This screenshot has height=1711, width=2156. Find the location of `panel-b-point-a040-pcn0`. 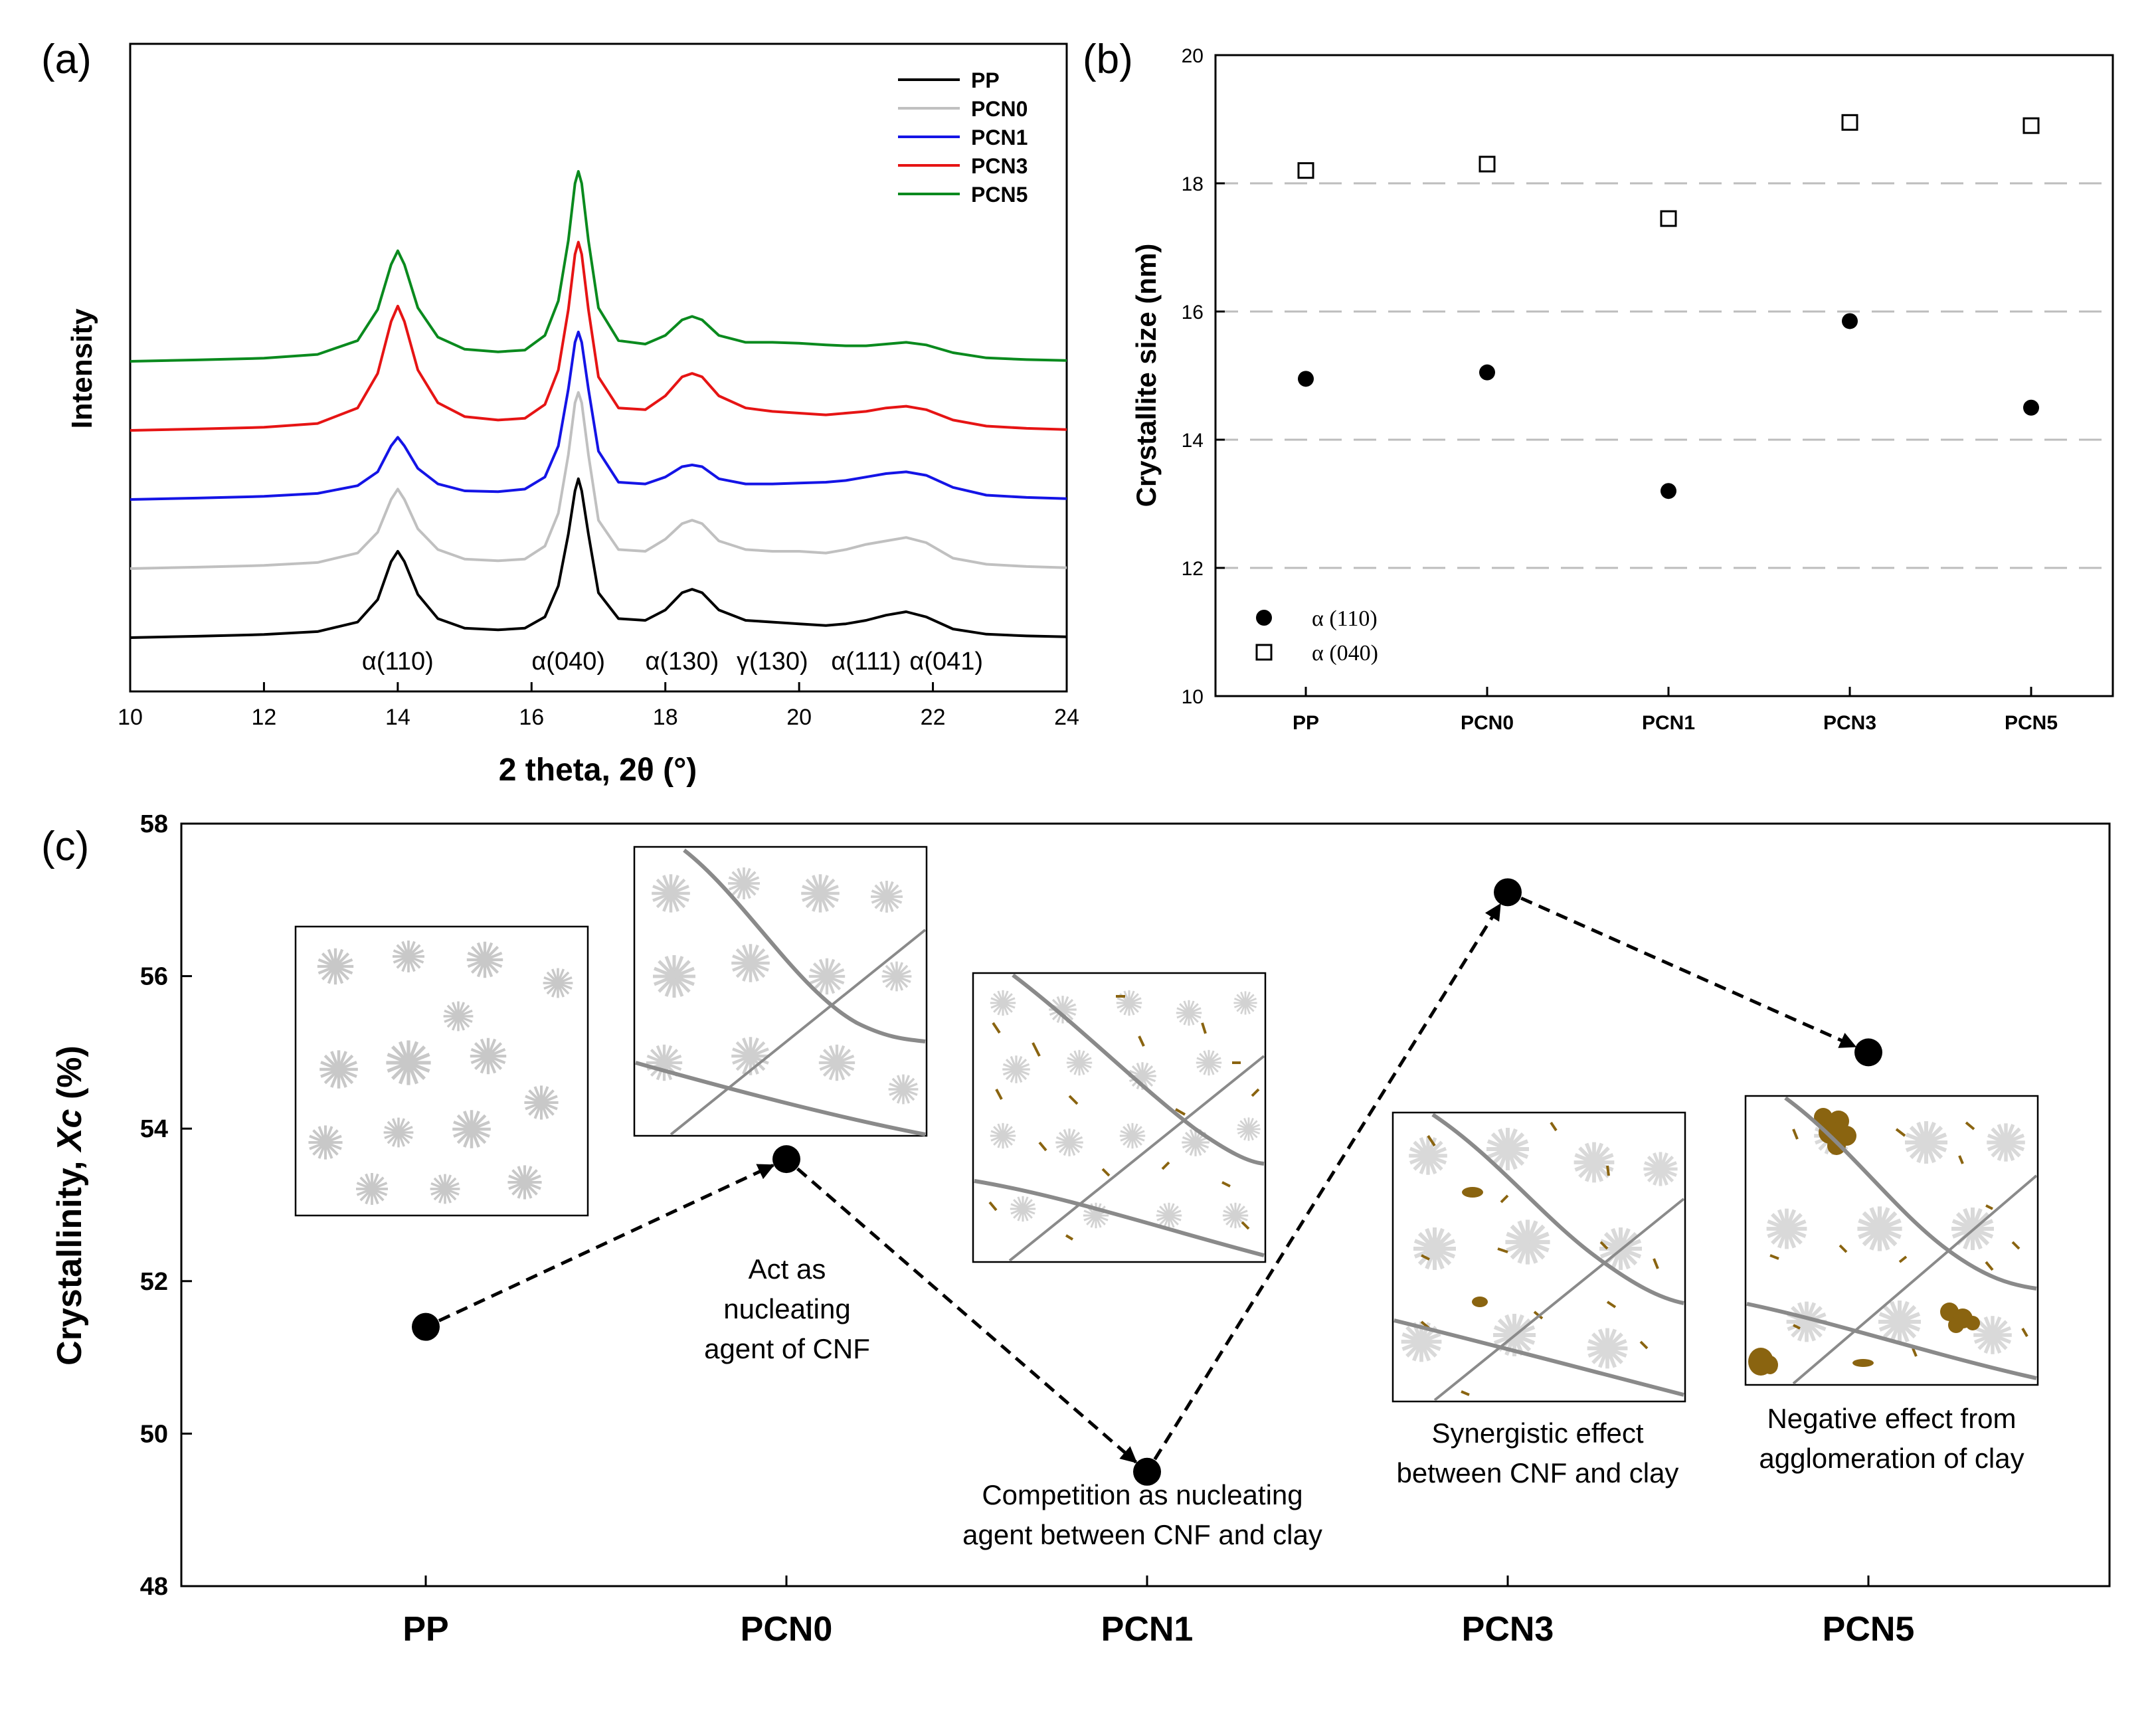

panel-b-point-a040-pcn0 is located at coordinates (1487, 164).